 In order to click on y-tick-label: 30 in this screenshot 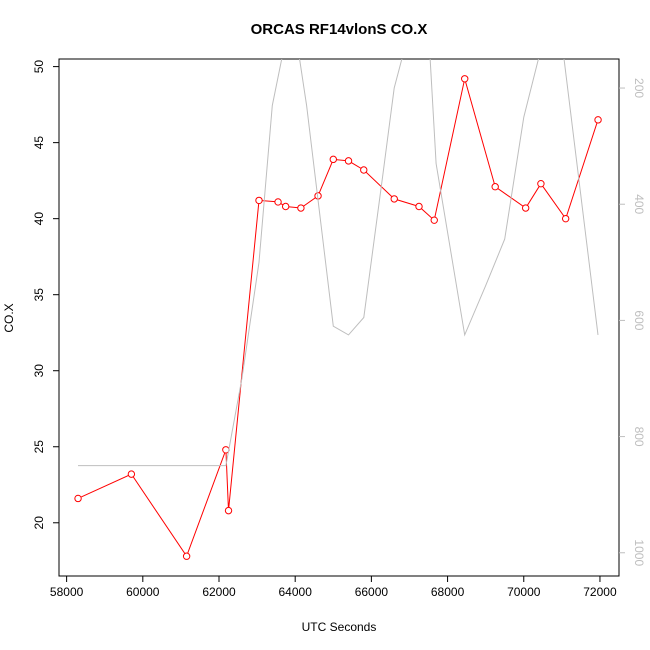, I will do `click(39, 371)`.